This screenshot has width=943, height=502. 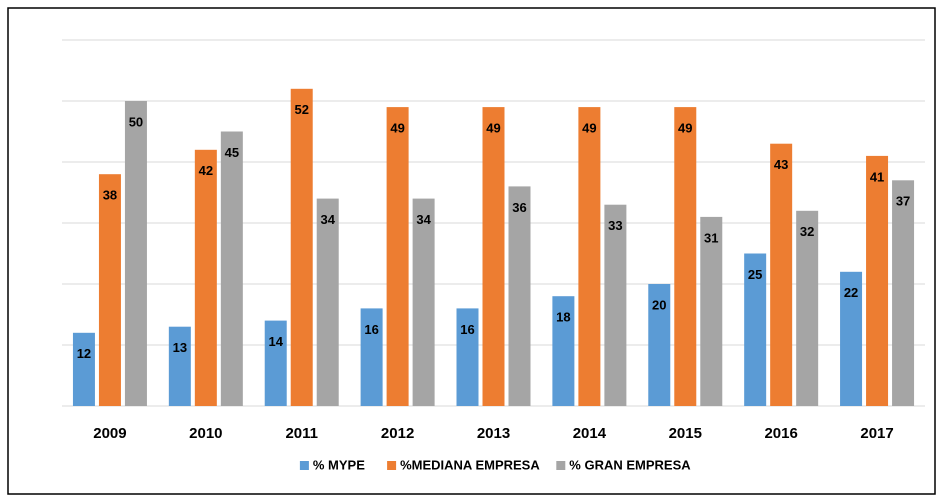 I want to click on x-tick-label: 2009, so click(x=109, y=433).